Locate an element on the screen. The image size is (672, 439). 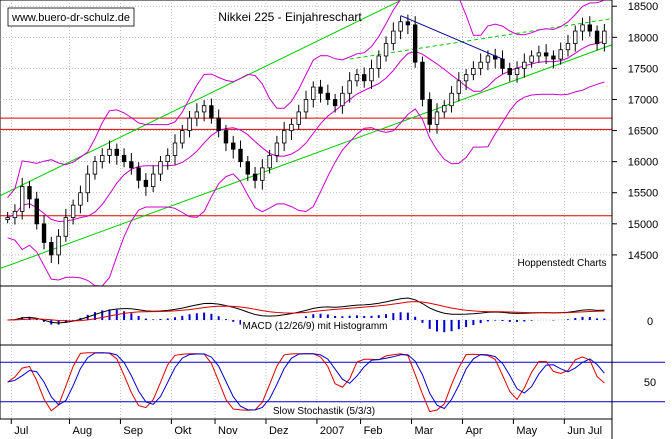
x-tick-label: Jun is located at coordinates (576, 431).